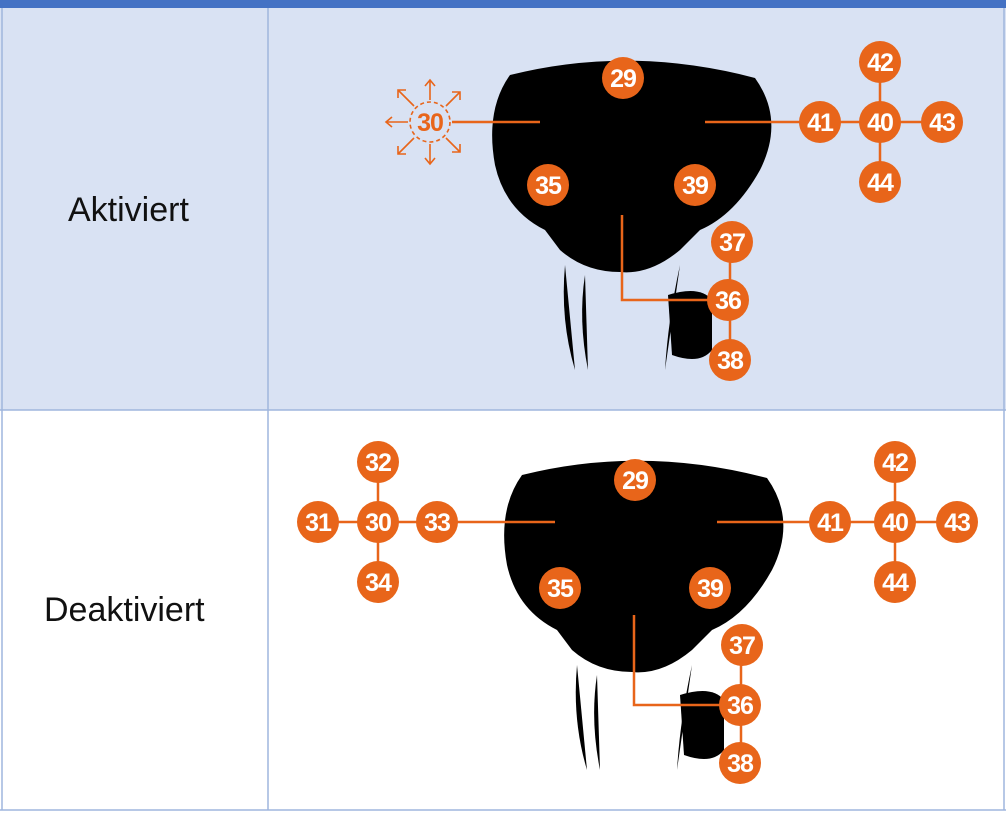 The width and height of the screenshot is (1006, 815). What do you see at coordinates (128, 210) in the screenshot?
I see `row-label: Aktiviert` at bounding box center [128, 210].